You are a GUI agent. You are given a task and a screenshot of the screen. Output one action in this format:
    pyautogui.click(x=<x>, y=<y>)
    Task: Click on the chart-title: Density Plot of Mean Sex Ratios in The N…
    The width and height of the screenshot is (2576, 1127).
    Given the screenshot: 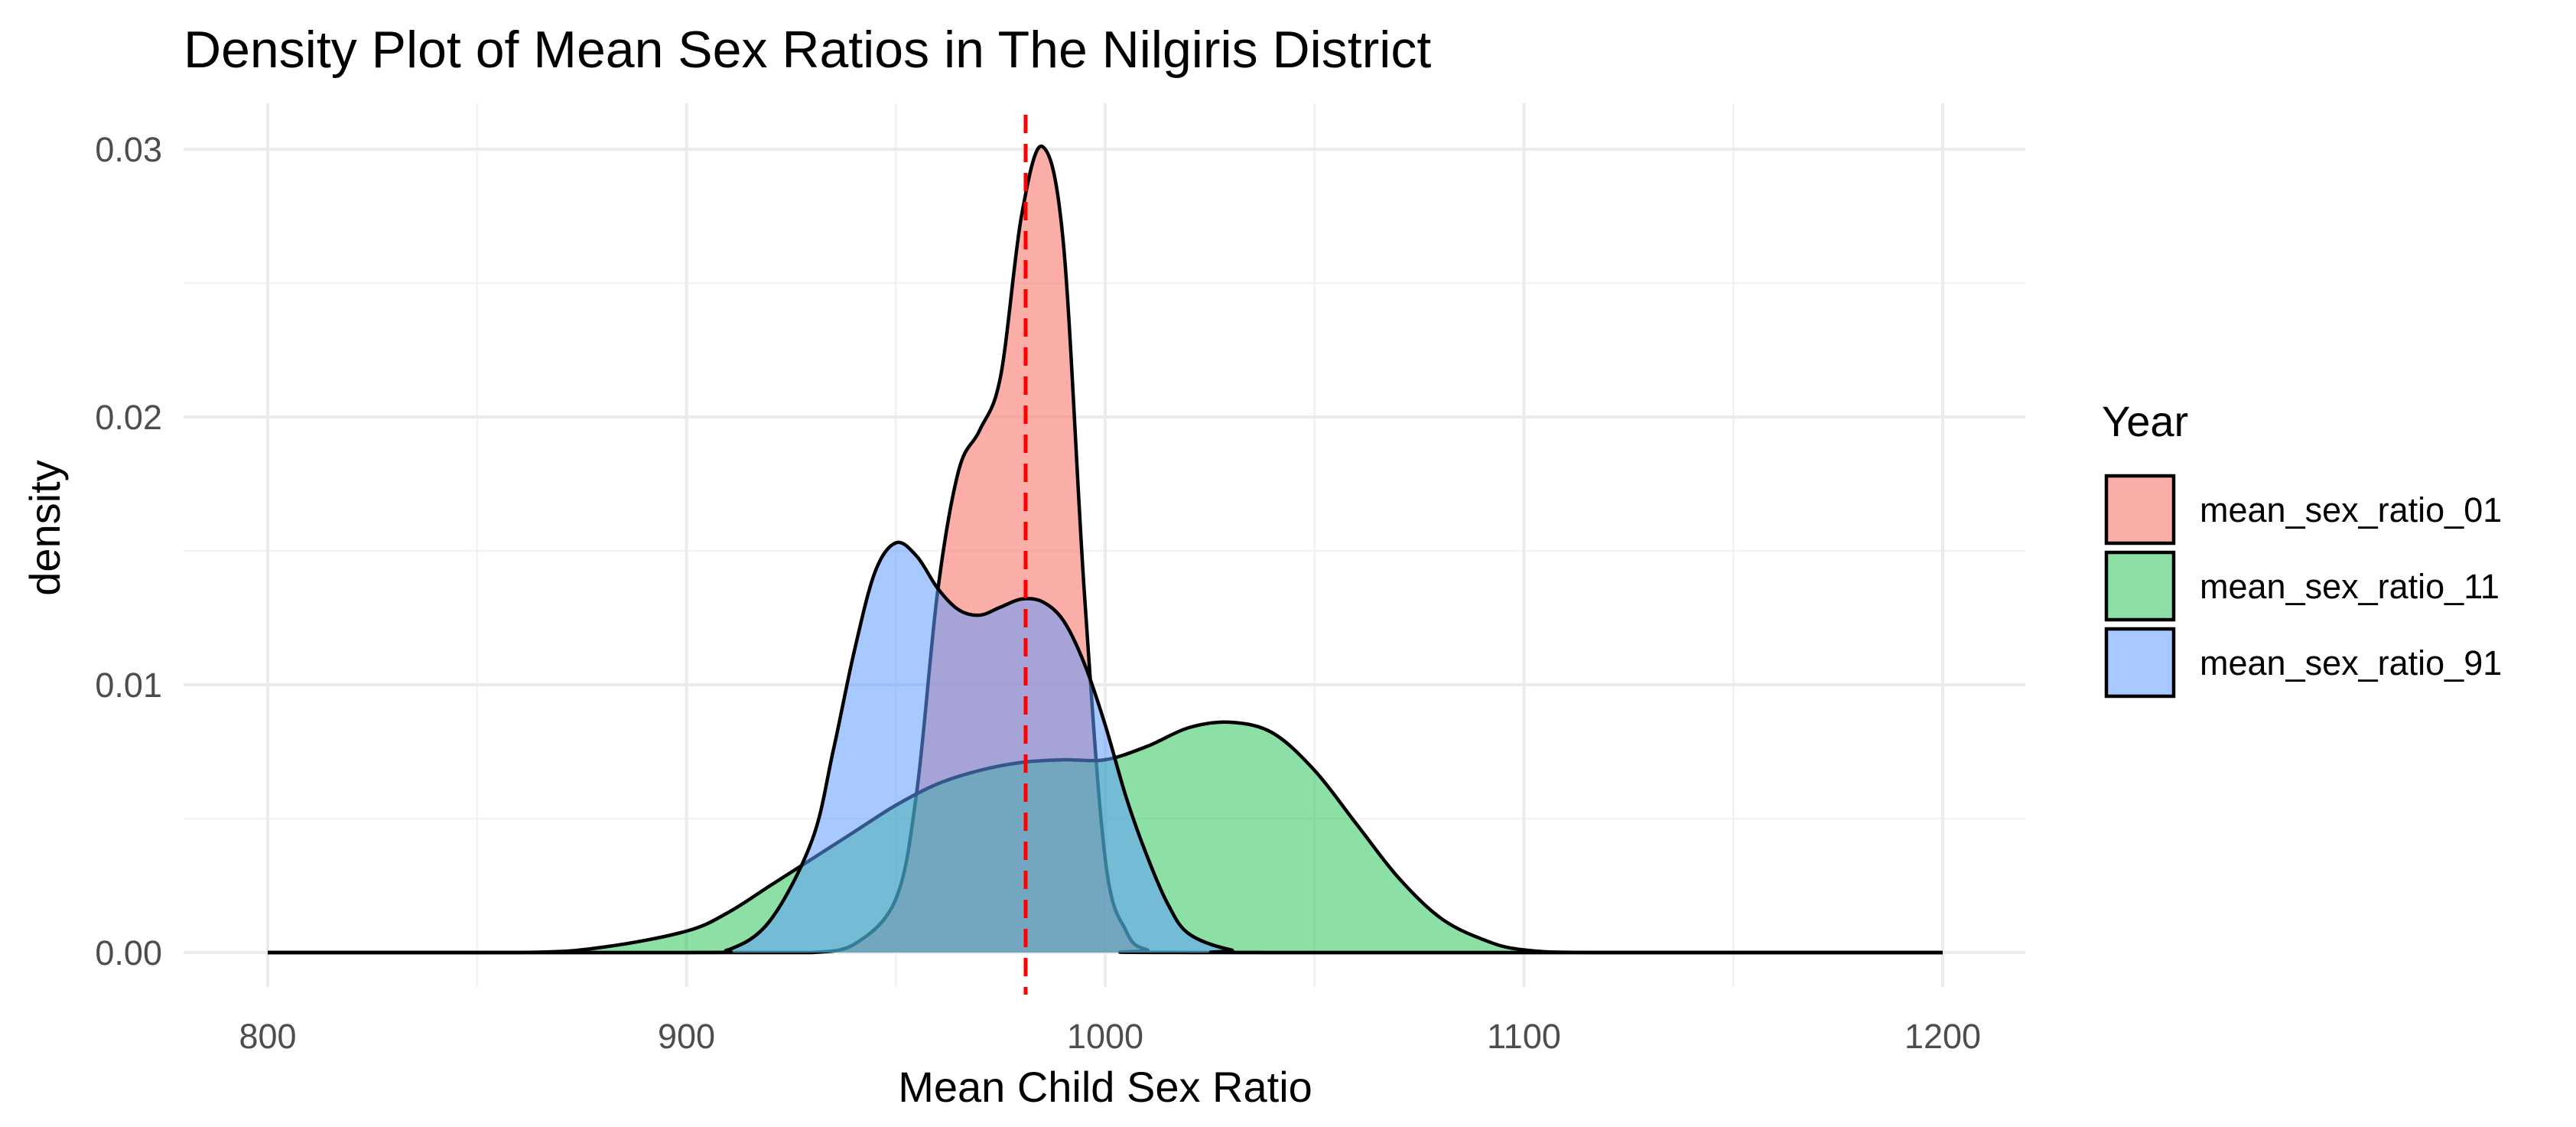 What is the action you would take?
    pyautogui.click(x=807, y=50)
    